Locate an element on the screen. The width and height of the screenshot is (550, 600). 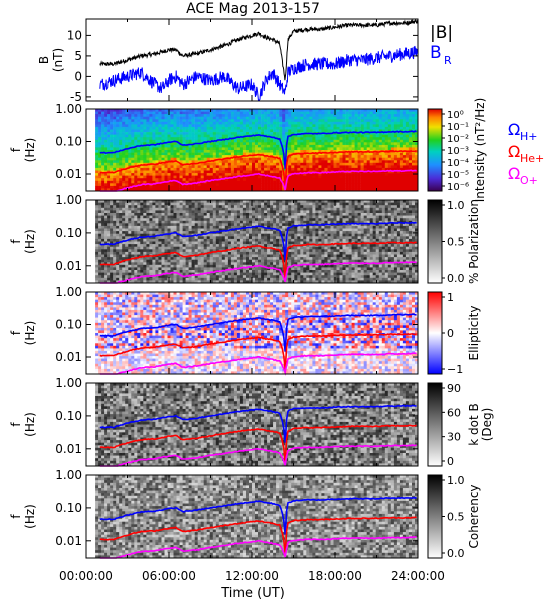
colorbar-tick-label: 10⁻⁵ is located at coordinates (458, 175).